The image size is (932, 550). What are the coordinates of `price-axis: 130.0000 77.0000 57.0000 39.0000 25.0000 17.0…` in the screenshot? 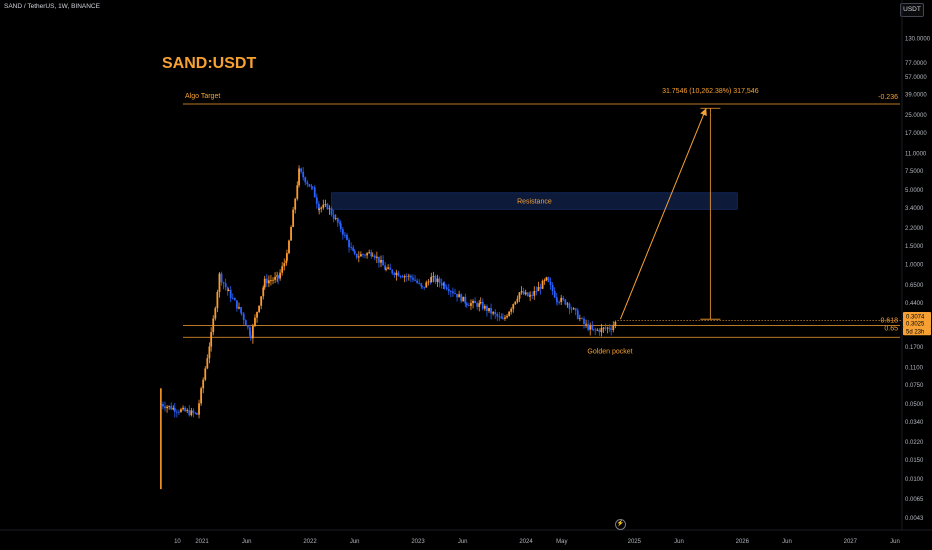 It's located at (918, 280).